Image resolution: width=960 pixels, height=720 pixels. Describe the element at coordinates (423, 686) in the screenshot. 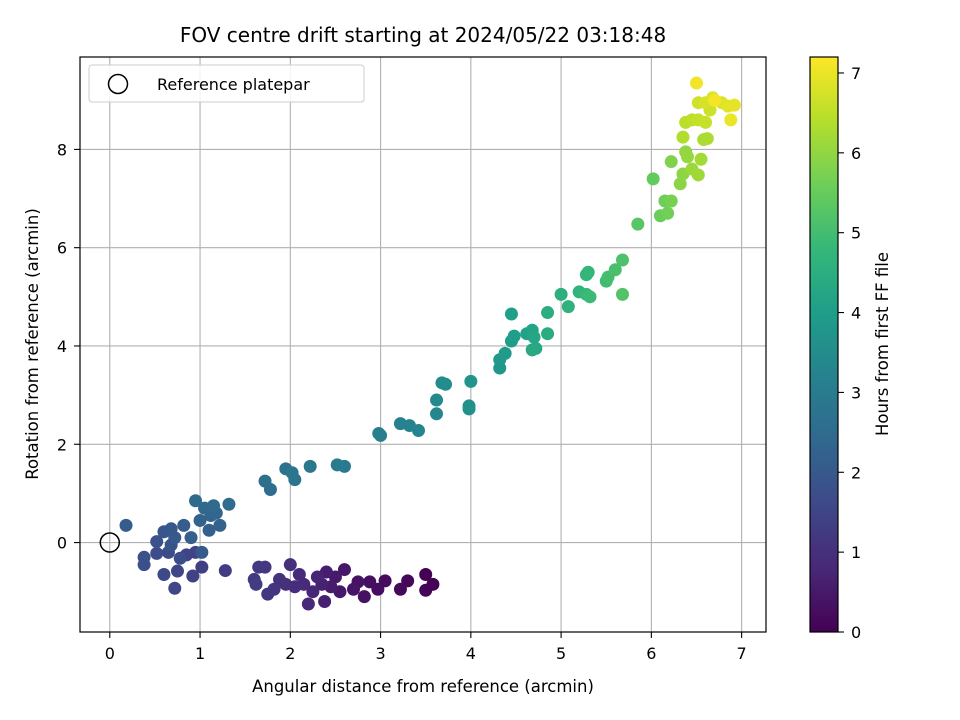

I see `x-axis-label: Angular distance from reference (arcmin)` at that location.